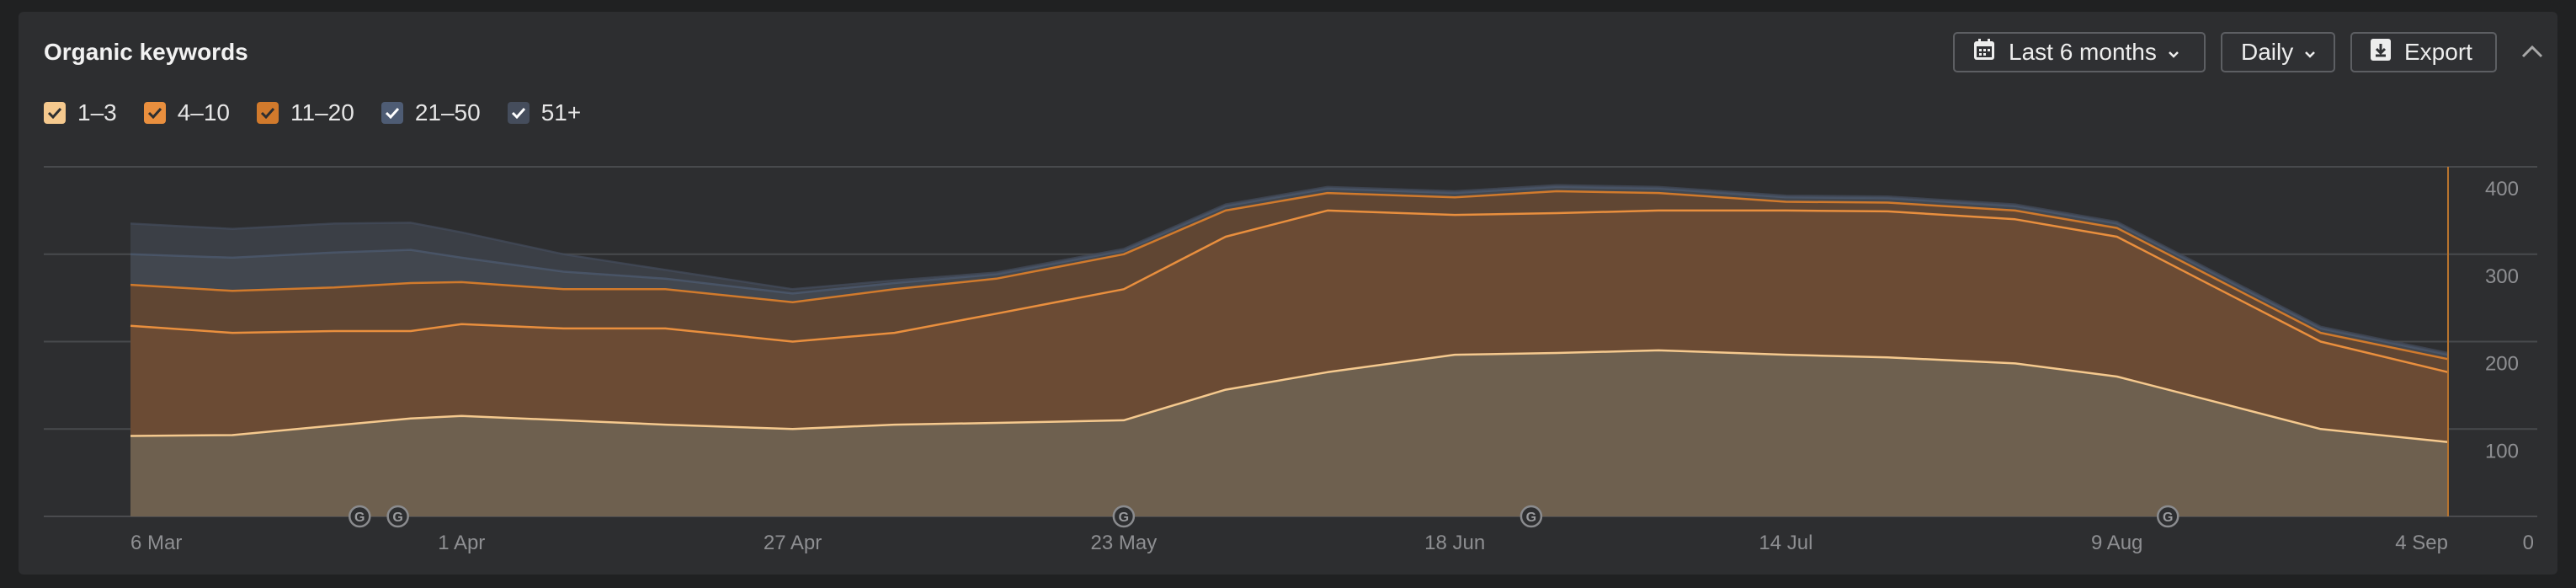 The width and height of the screenshot is (2576, 588). I want to click on export-label: Export, so click(2438, 52).